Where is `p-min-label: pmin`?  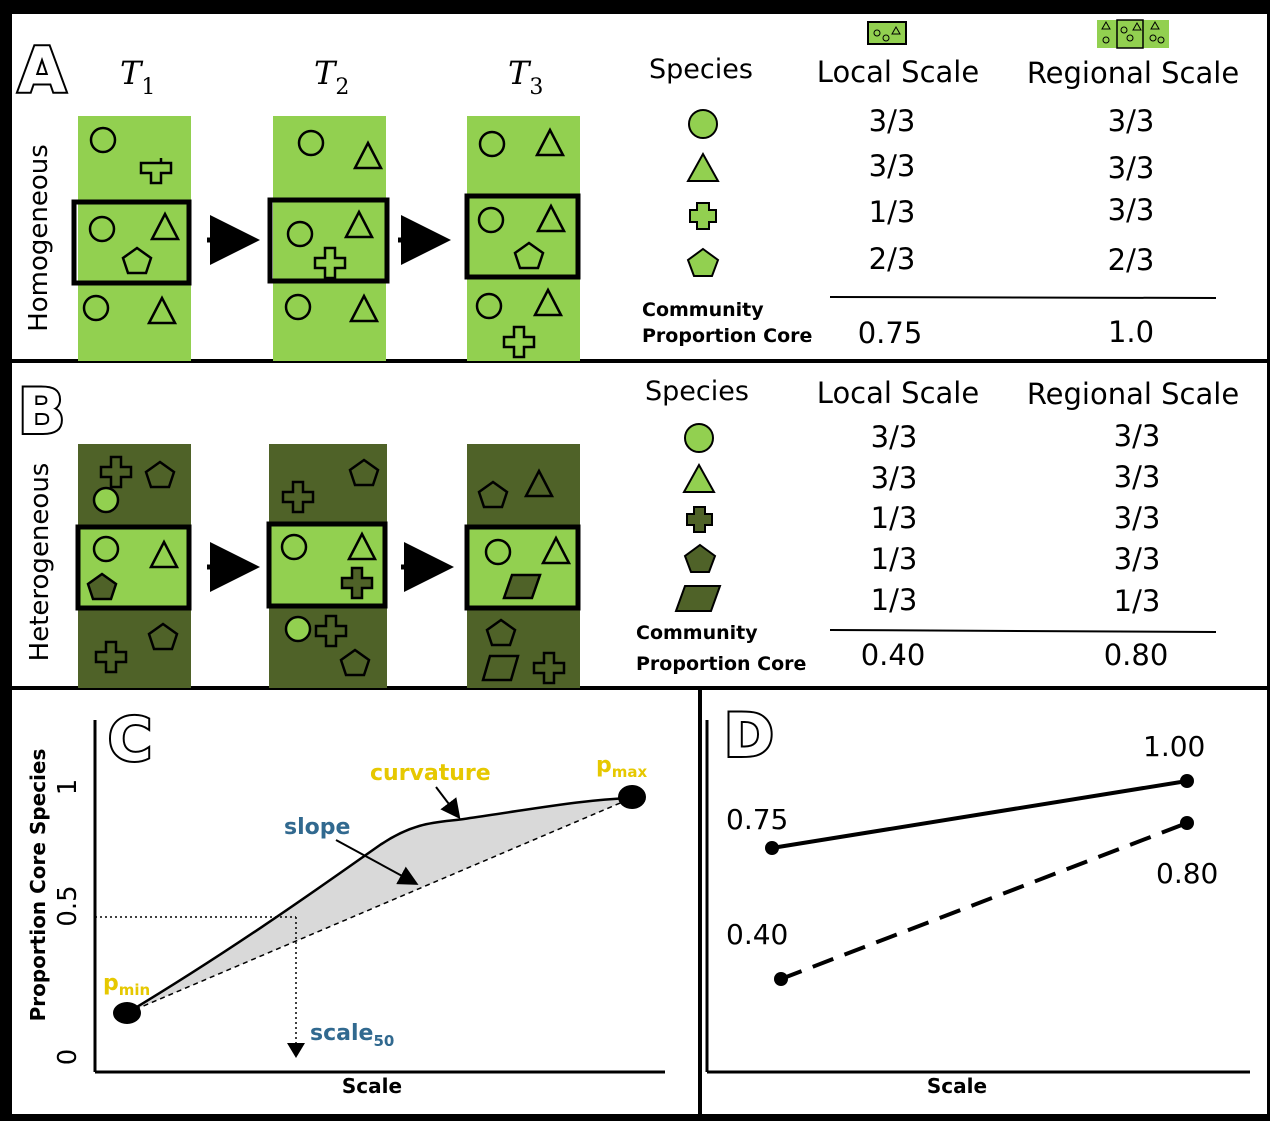 p-min-label: pmin is located at coordinates (126, 985).